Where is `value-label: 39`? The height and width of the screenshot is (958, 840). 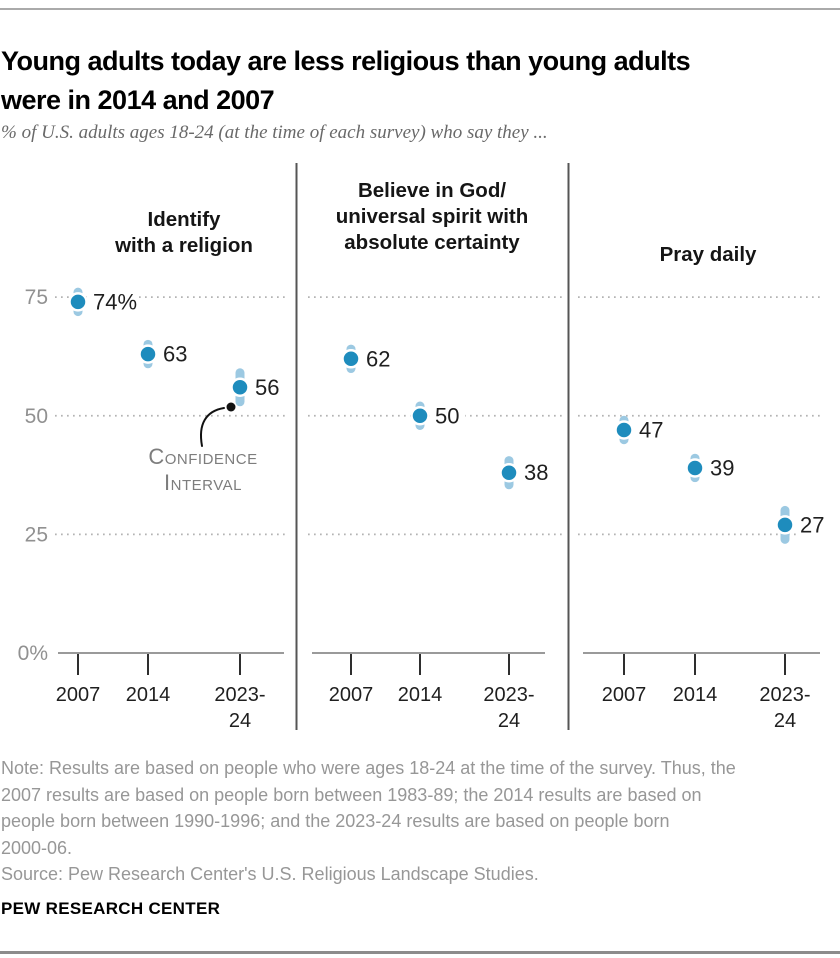
value-label: 39 is located at coordinates (722, 467).